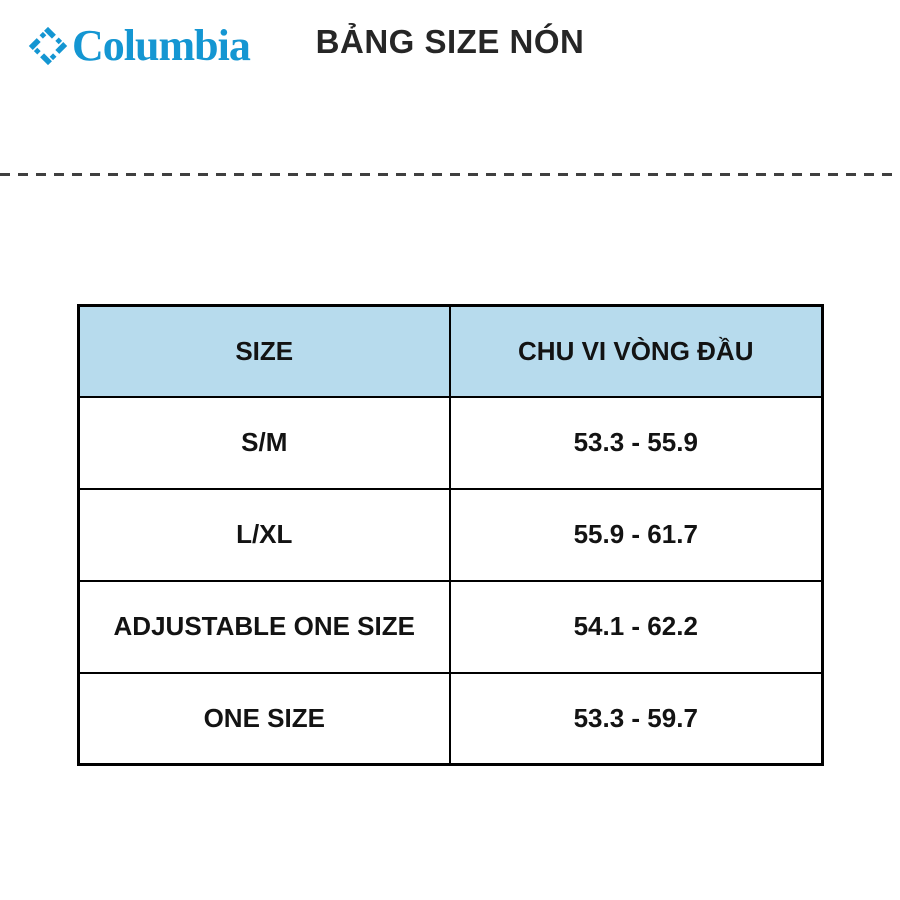 Image resolution: width=900 pixels, height=900 pixels. What do you see at coordinates (48, 46) in the screenshot?
I see `columbia-gem-icon` at bounding box center [48, 46].